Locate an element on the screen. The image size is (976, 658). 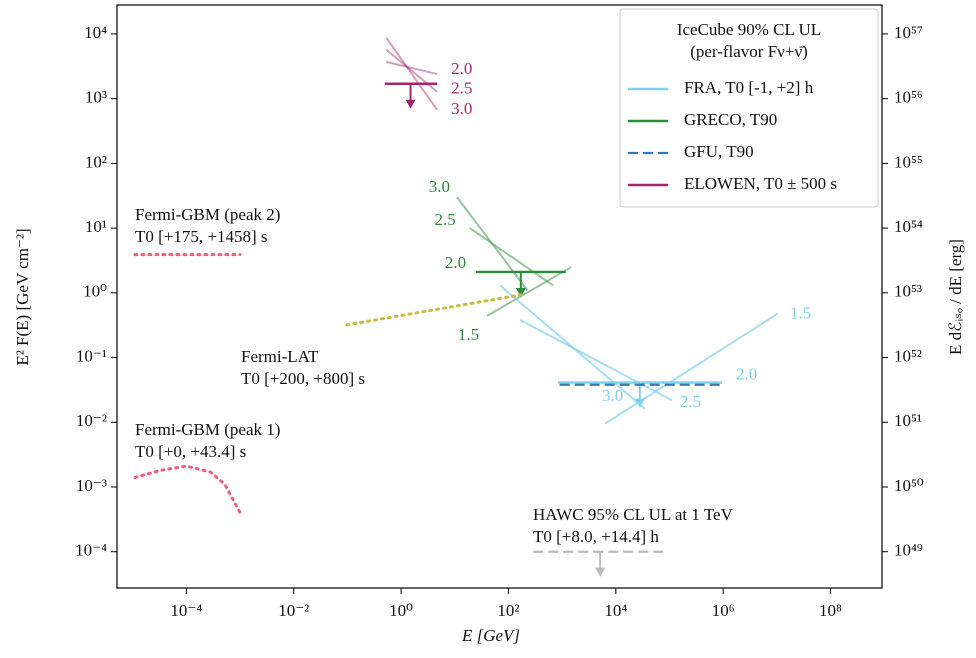
y2-tick-label: 10⁵⁷ is located at coordinates (908, 32).